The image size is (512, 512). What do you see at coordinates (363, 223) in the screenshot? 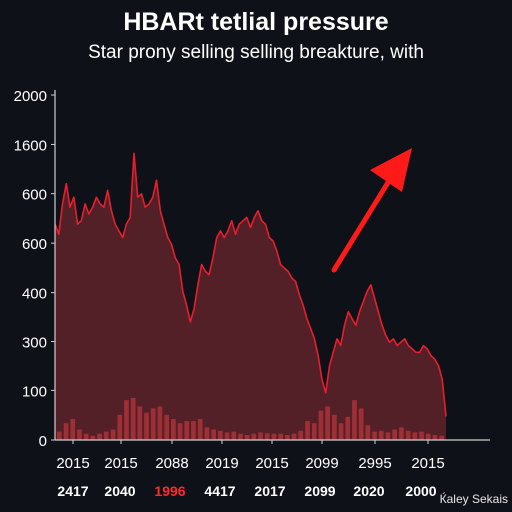
I see `trend-arrow-shaft` at bounding box center [363, 223].